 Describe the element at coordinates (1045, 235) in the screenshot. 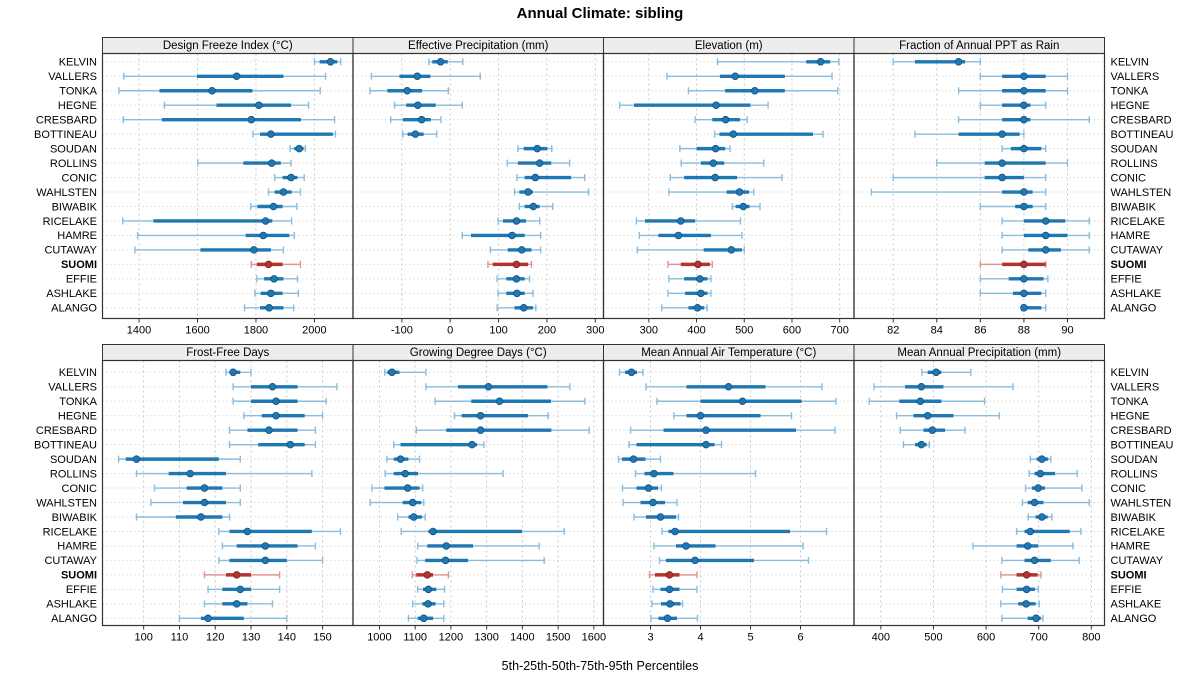

I see `site-row-hamre` at that location.